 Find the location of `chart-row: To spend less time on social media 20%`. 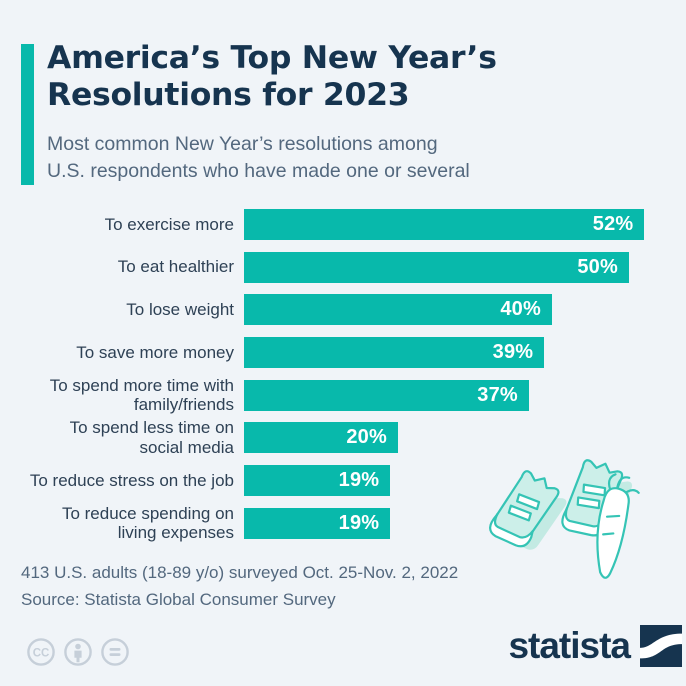

chart-row: To spend less time on social media 20% is located at coordinates (343, 437).